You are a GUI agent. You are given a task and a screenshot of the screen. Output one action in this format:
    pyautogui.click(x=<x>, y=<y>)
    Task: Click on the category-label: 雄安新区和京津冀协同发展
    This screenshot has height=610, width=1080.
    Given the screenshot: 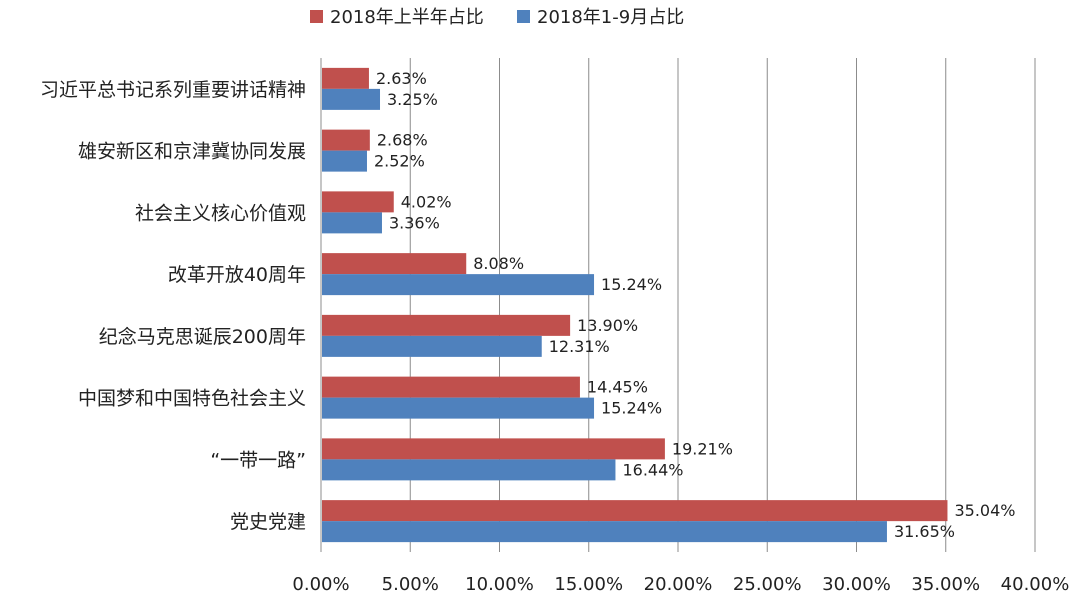 What is the action you would take?
    pyautogui.click(x=192, y=152)
    